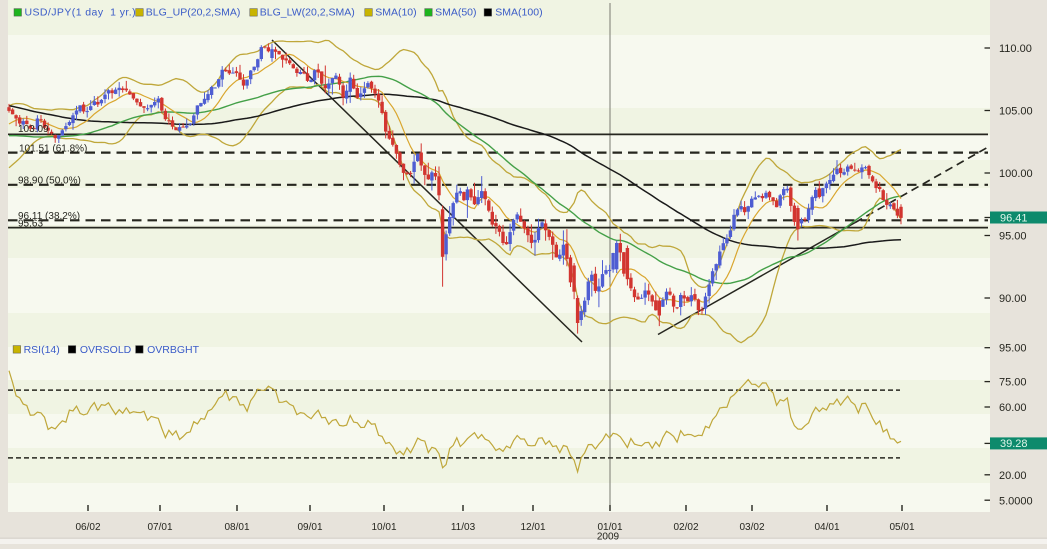  What do you see at coordinates (395, 12) in the screenshot?
I see `svg-text: SMA(10)` at bounding box center [395, 12].